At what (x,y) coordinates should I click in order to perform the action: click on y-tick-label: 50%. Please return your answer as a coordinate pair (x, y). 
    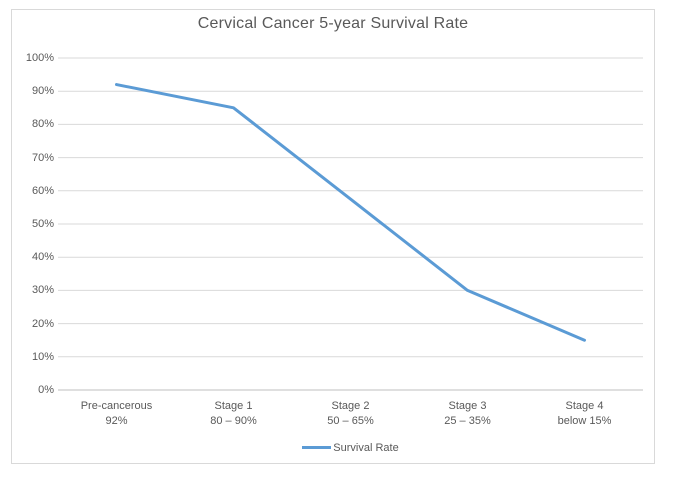
    Looking at the image, I should click on (42, 224).